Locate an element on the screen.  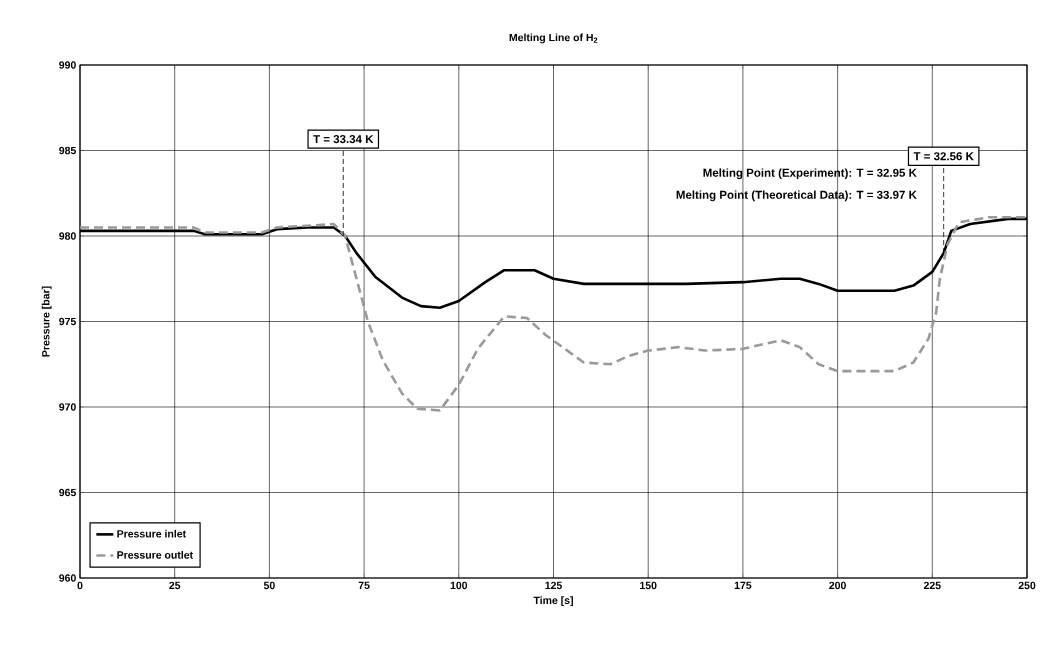
x-tick-label: 100 is located at coordinates (459, 585).